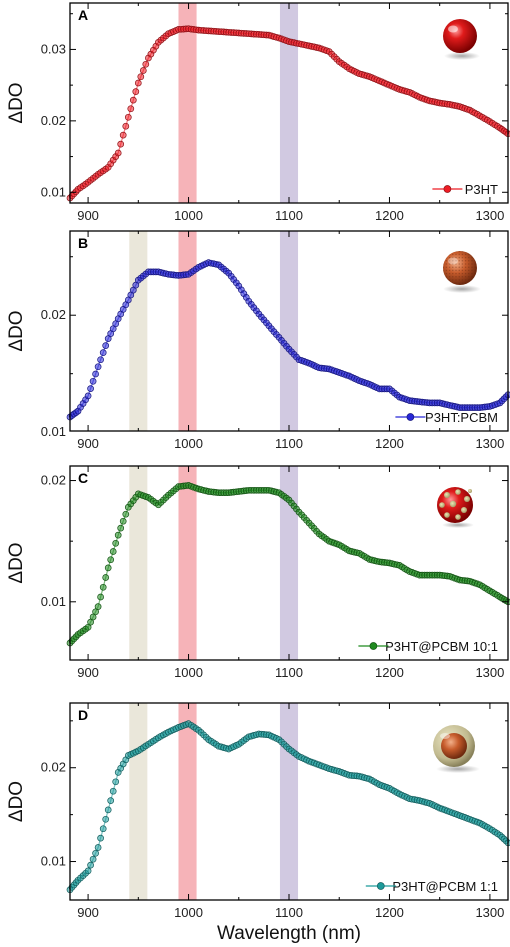 This screenshot has height=947, width=510. Describe the element at coordinates (461, 39) in the screenshot. I see `red-sphere-icon` at that location.